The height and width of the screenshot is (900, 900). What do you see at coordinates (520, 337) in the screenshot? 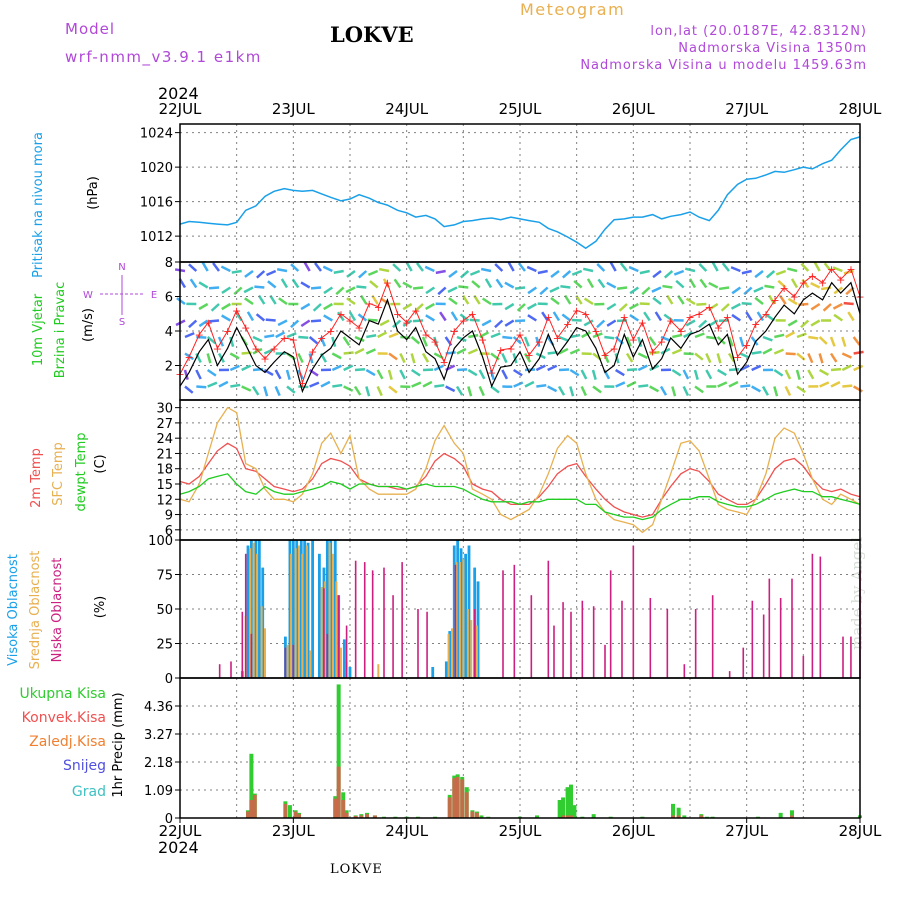
I see `wind-speed-line` at bounding box center [520, 337].